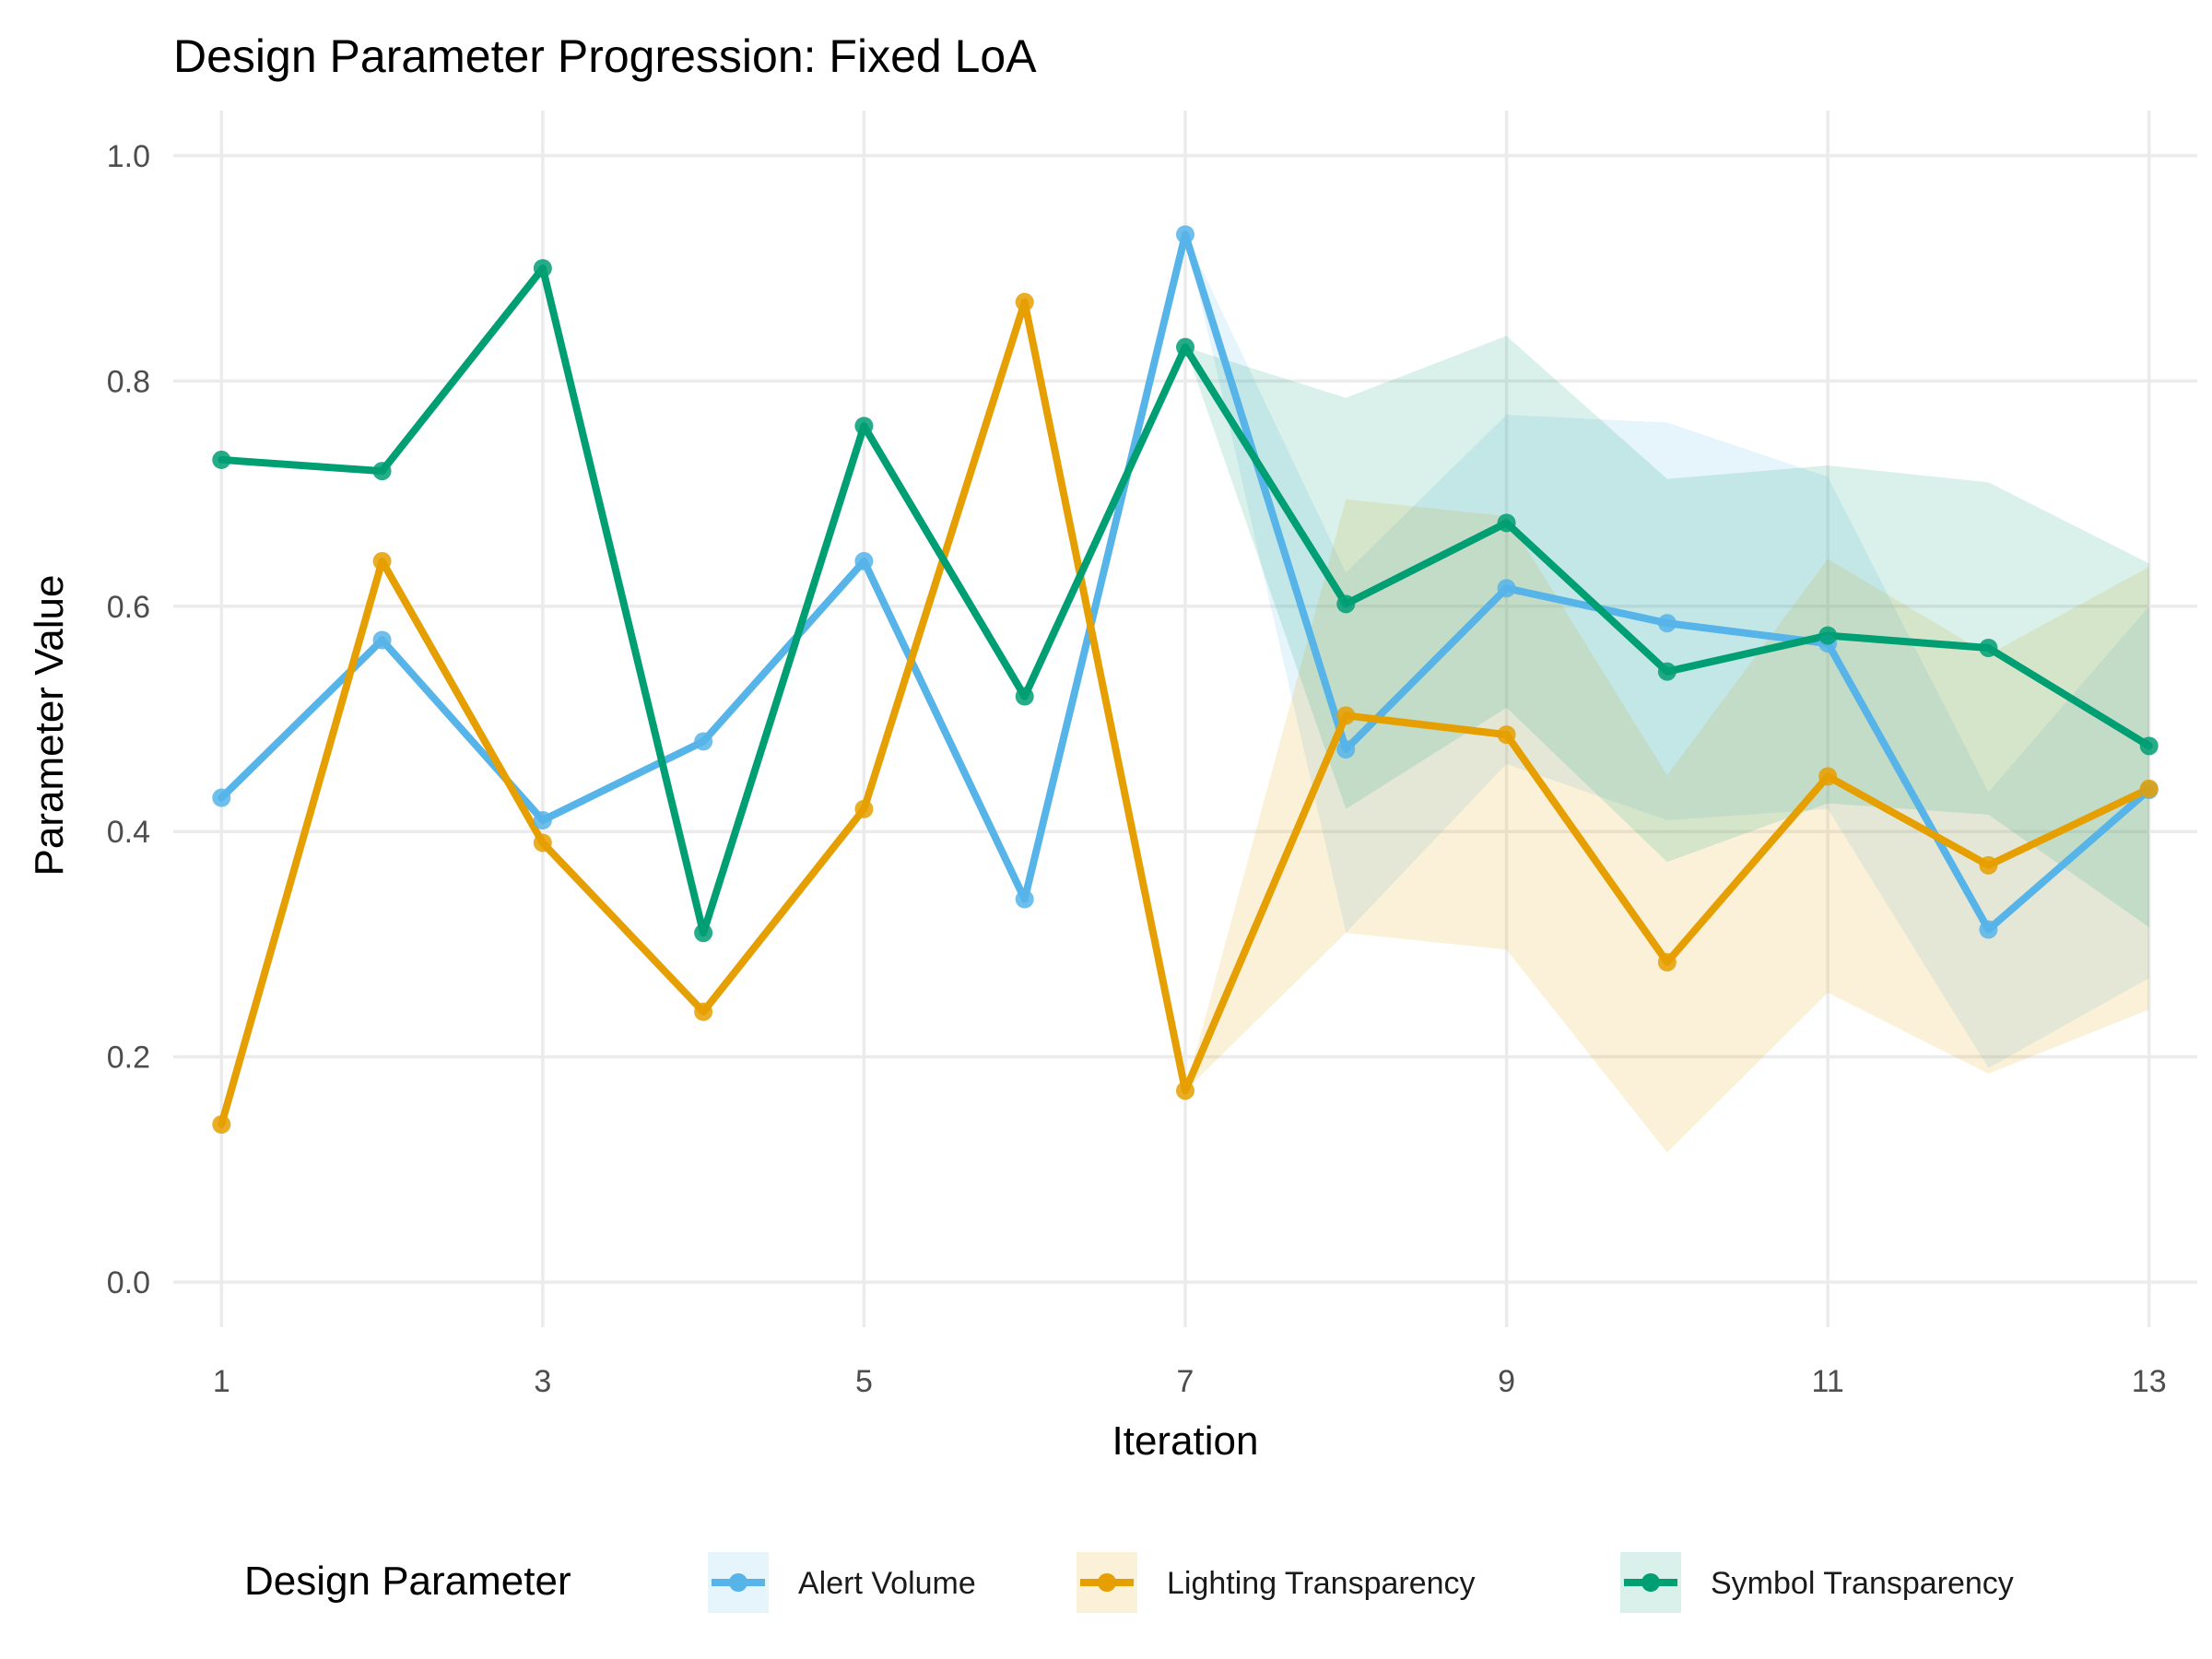 The image size is (2212, 1659). What do you see at coordinates (1862, 1583) in the screenshot?
I see `legend-label: Symbol Transparency` at bounding box center [1862, 1583].